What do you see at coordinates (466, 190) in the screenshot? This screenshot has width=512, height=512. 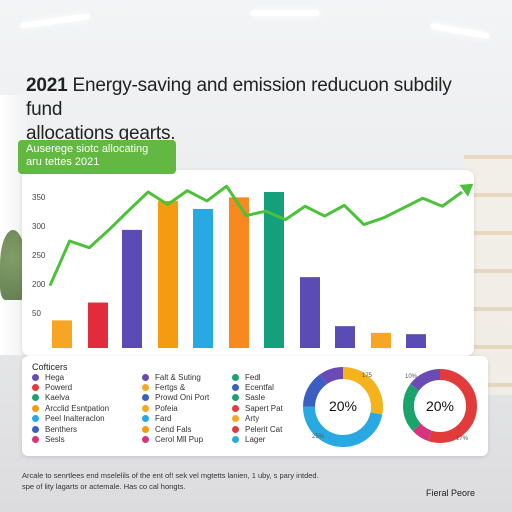 I see `trend-arrow-icon` at bounding box center [466, 190].